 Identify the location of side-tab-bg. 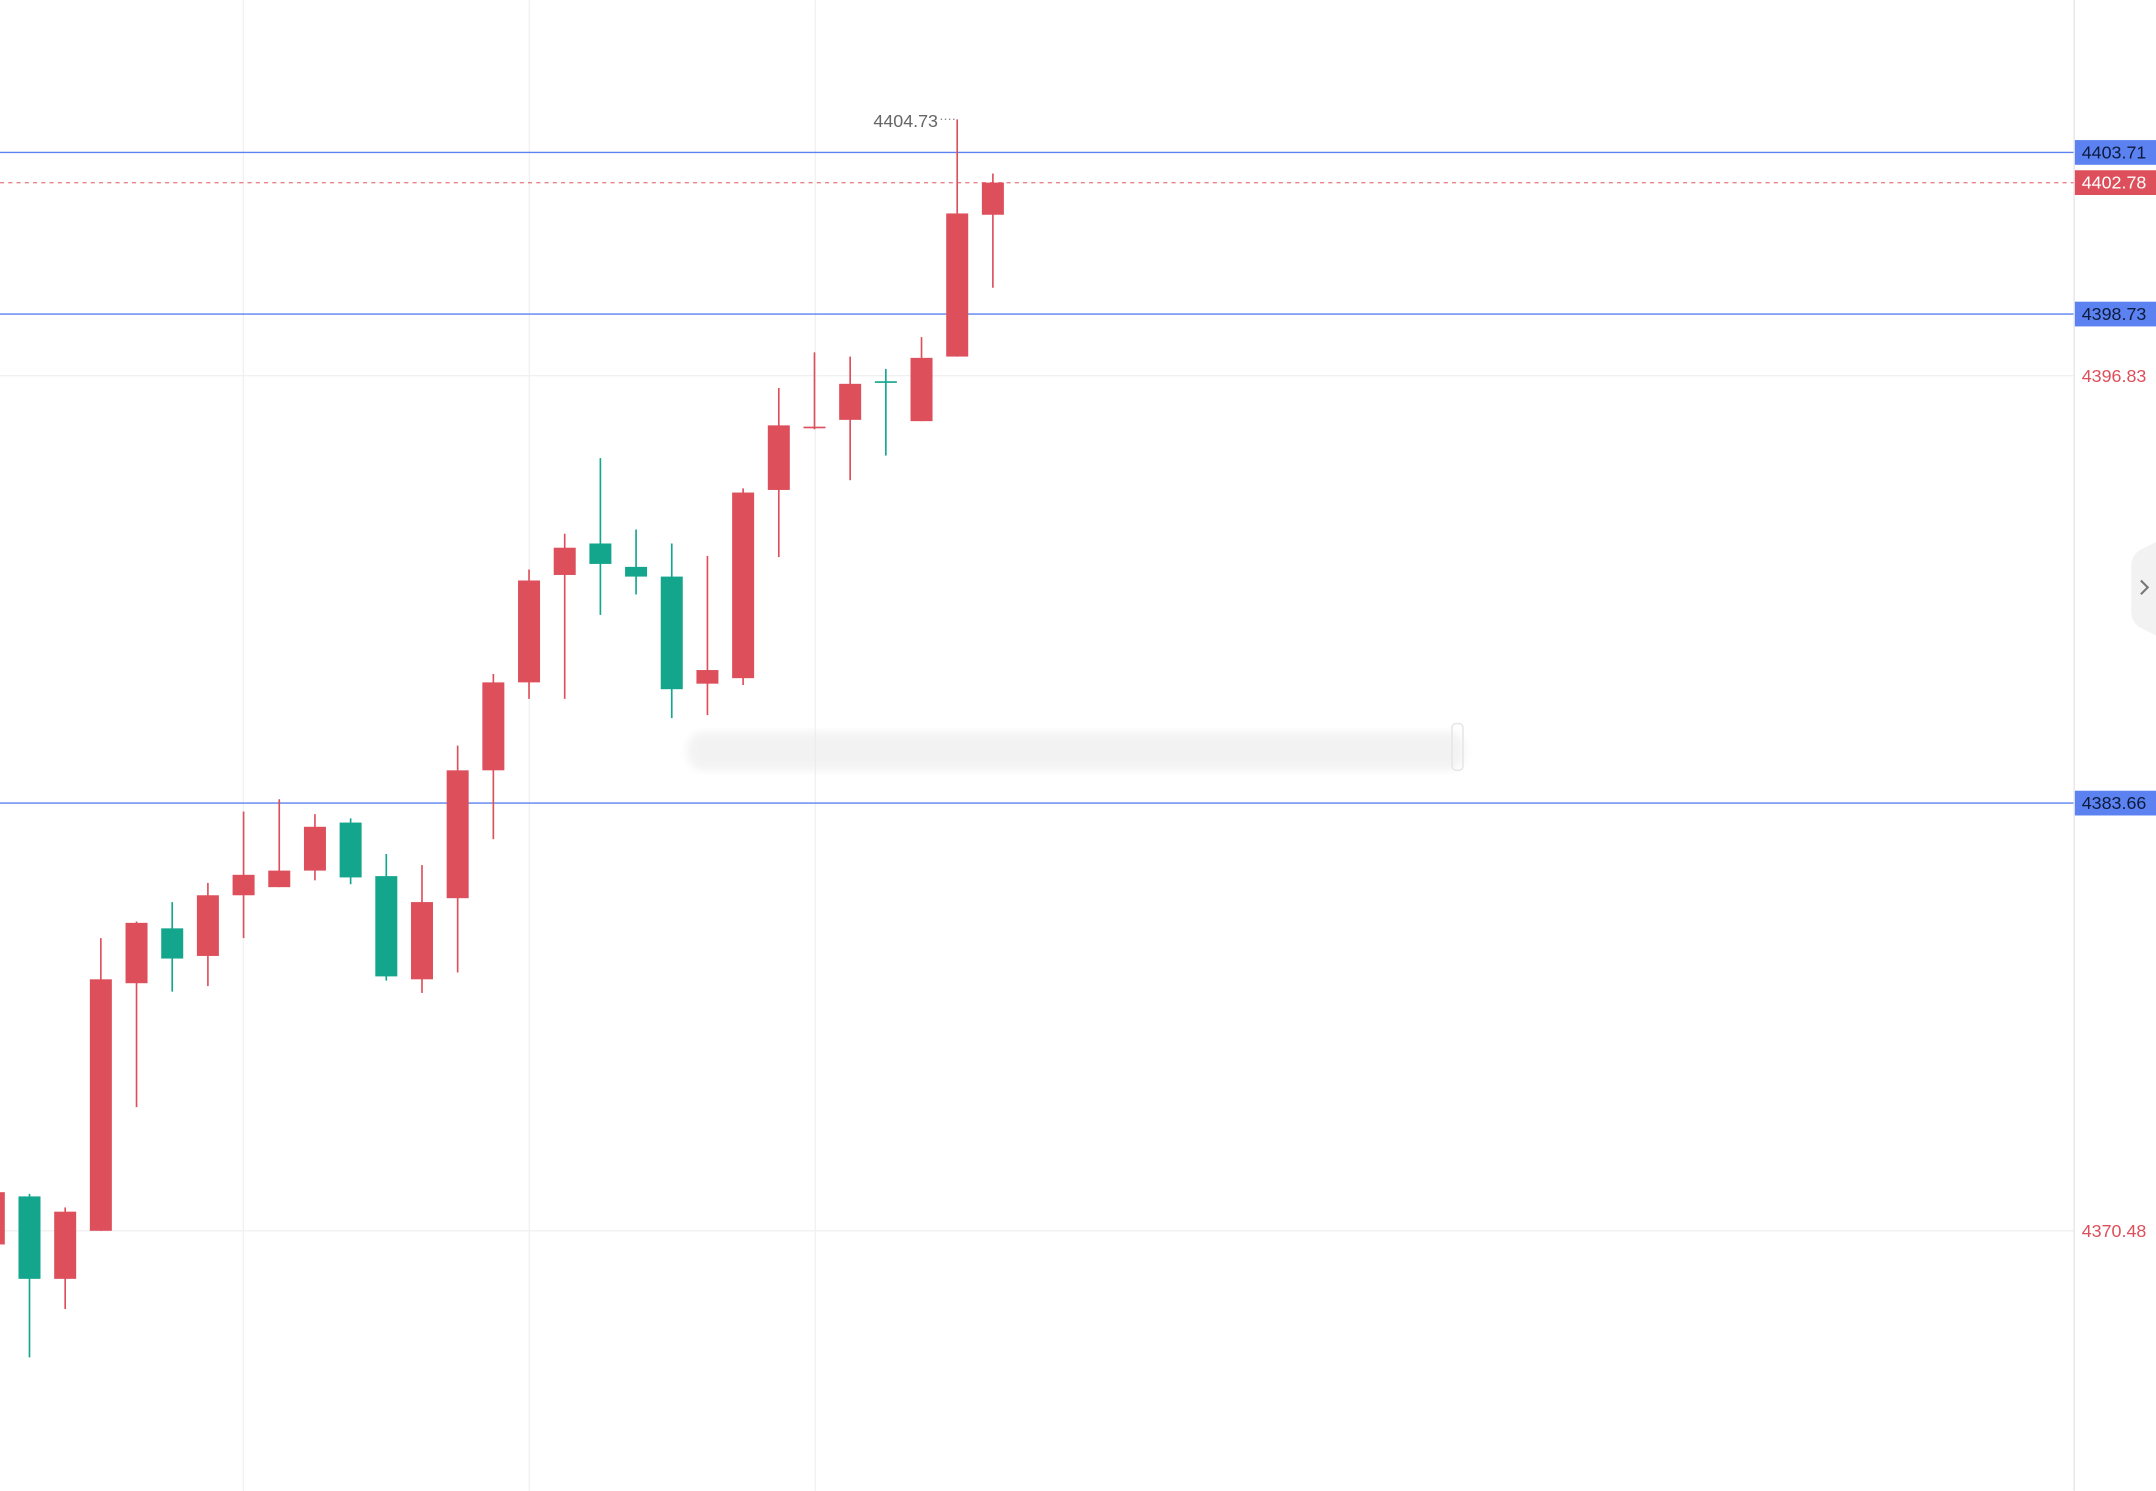
(2143, 589).